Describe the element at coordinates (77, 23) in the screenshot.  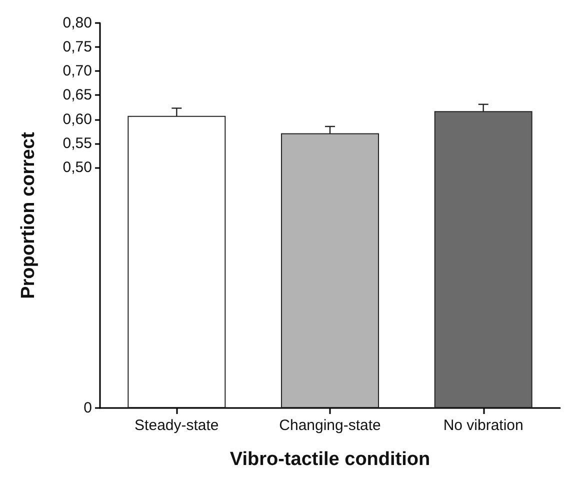
I see `y-tick-label: 0,80` at that location.